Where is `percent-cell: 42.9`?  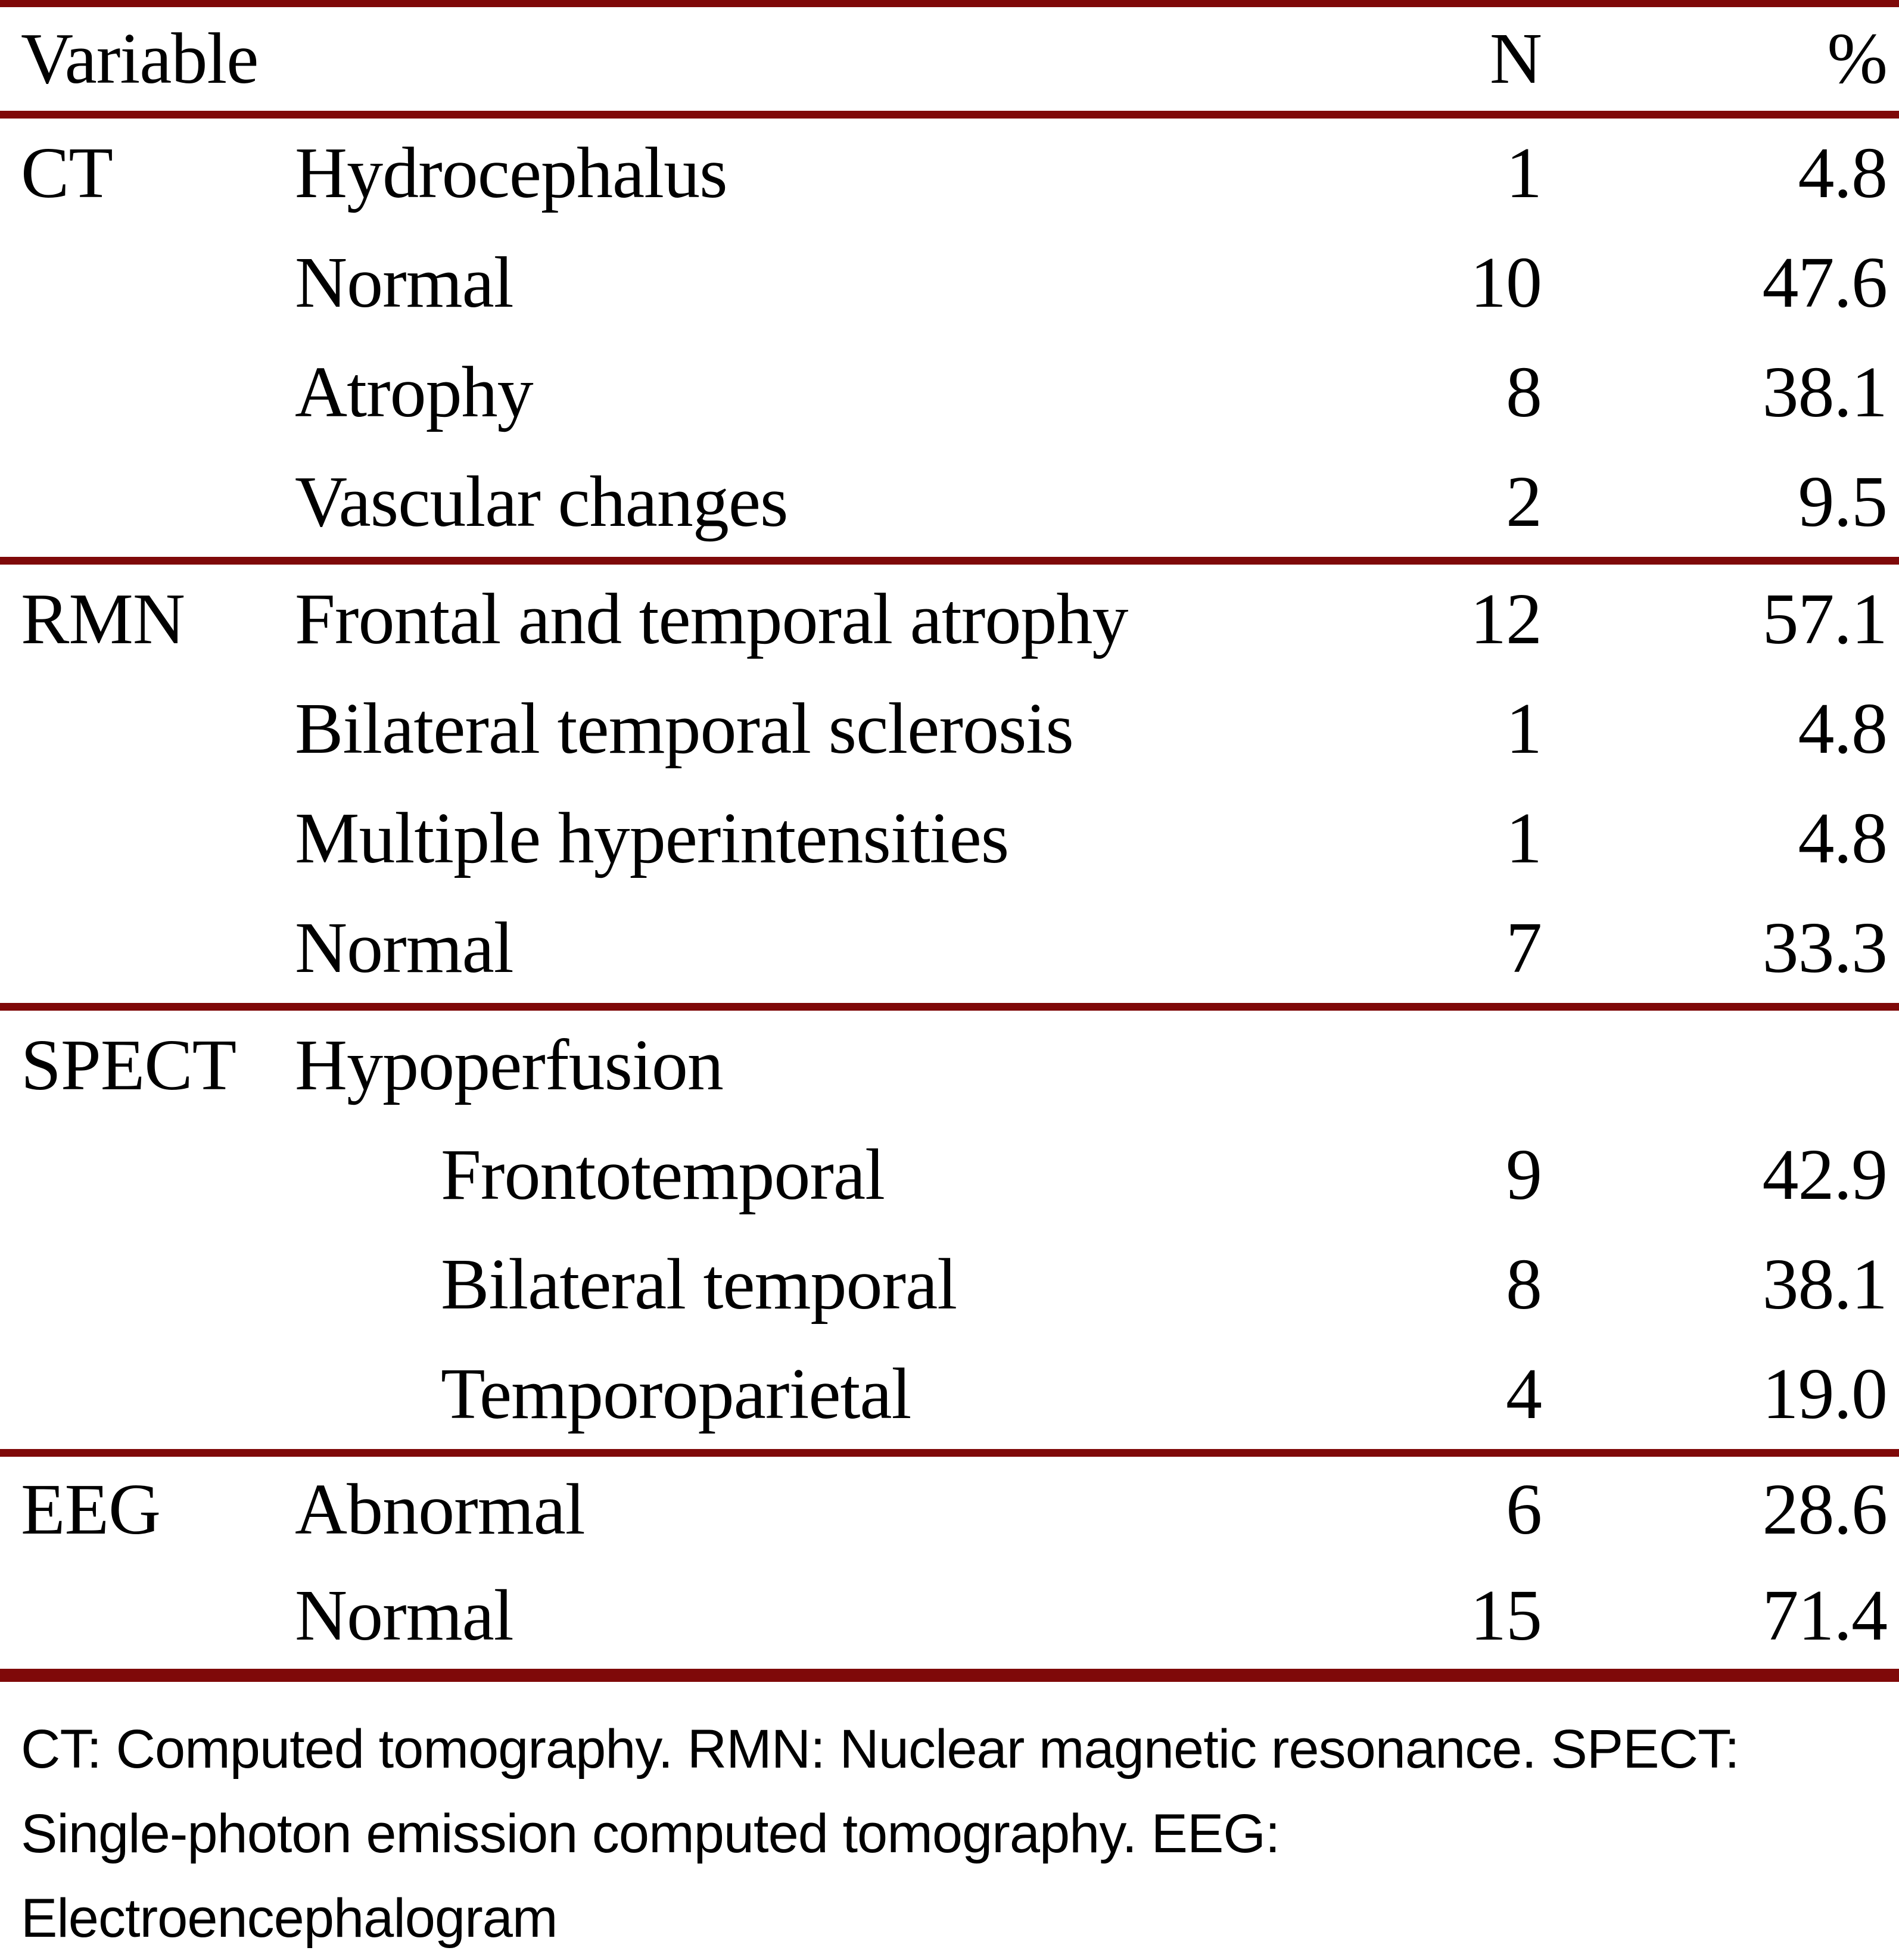 percent-cell: 42.9 is located at coordinates (1825, 1175).